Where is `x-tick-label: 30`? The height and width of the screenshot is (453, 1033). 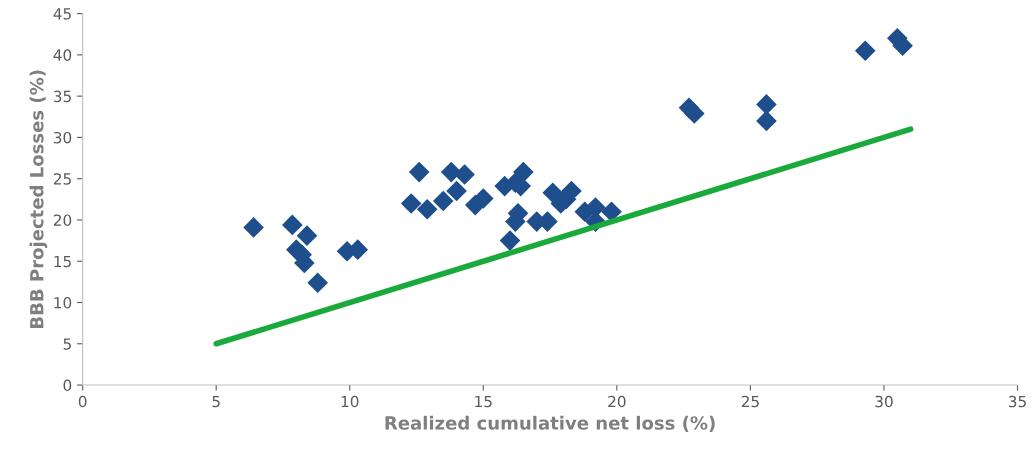 x-tick-label: 30 is located at coordinates (884, 401).